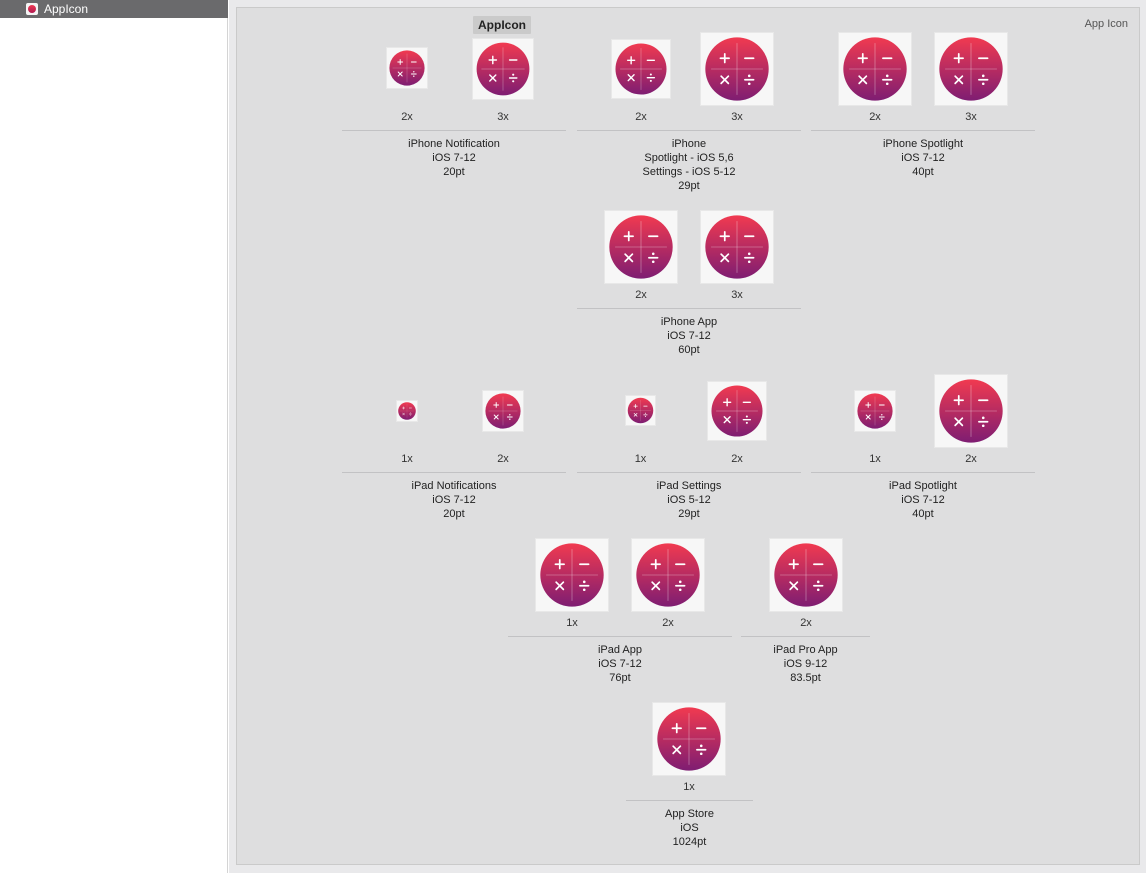 The width and height of the screenshot is (1146, 873). I want to click on icon-well-ipad-spotlight-2x, so click(971, 411).